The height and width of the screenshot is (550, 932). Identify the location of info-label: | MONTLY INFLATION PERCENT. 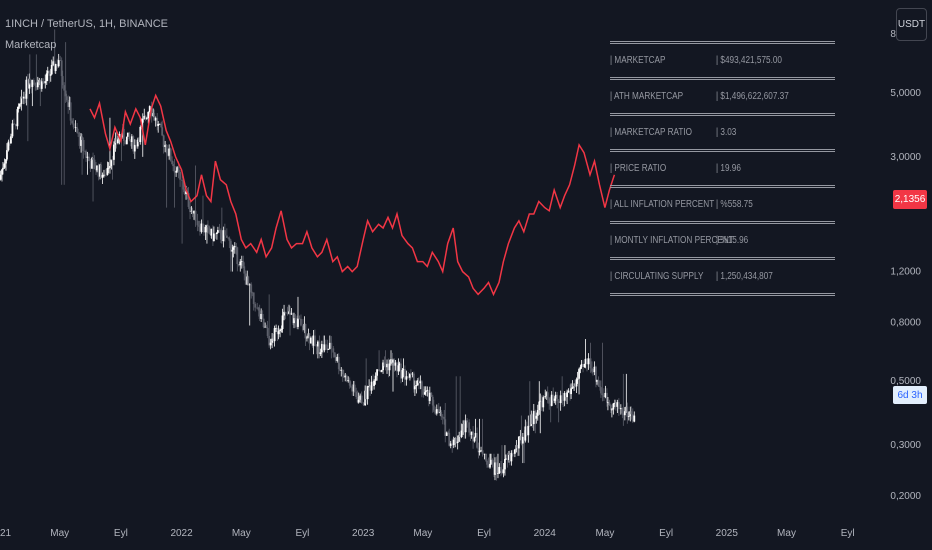
(672, 240).